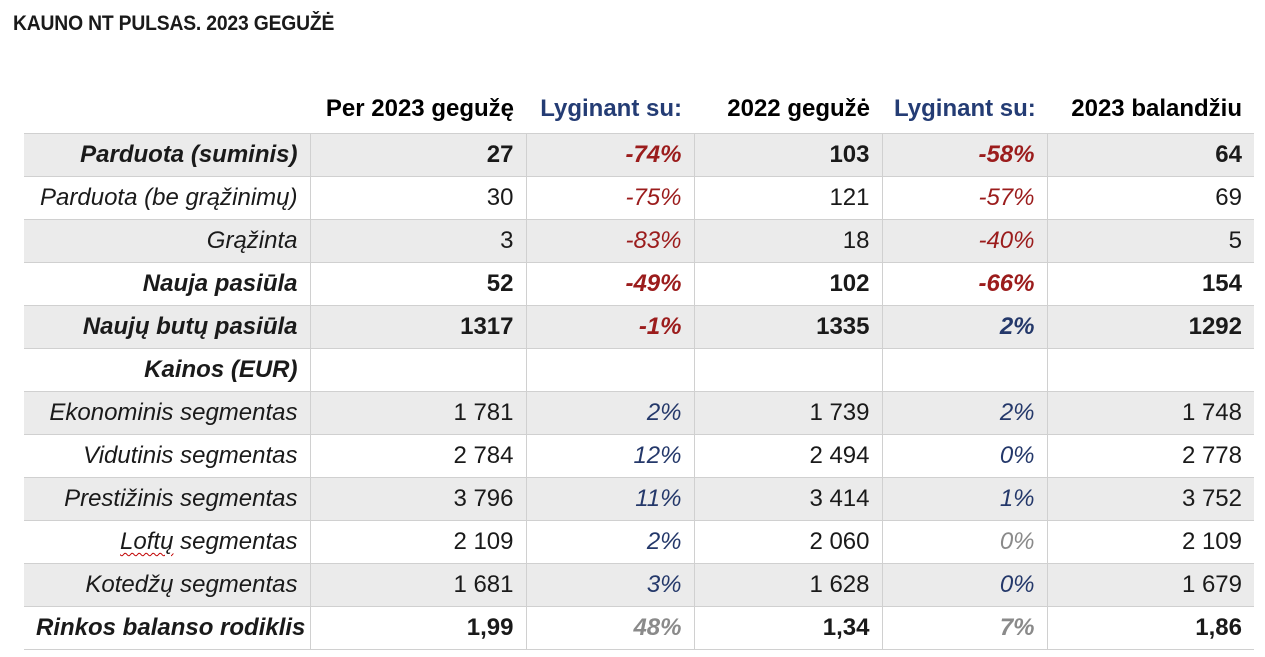 The image size is (1265, 657). I want to click on header-compare-1: Lyginant su:, so click(611, 108).